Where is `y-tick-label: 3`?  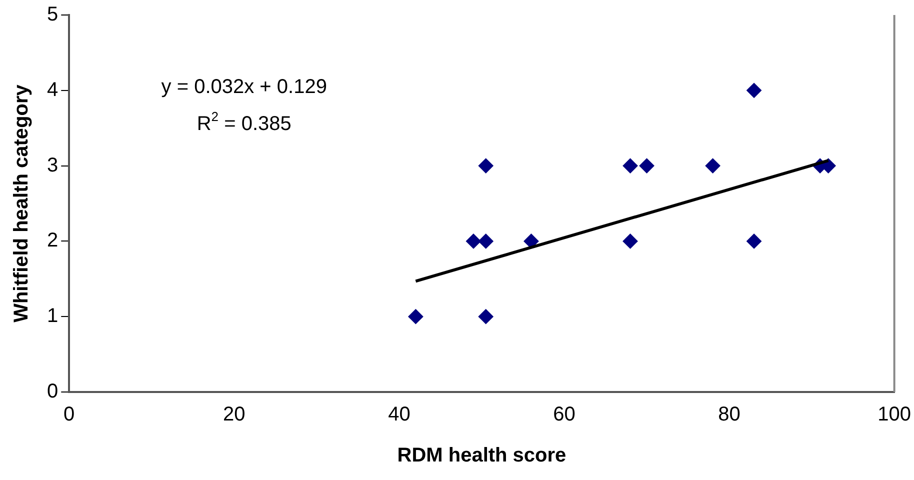
y-tick-label: 3 is located at coordinates (52, 165).